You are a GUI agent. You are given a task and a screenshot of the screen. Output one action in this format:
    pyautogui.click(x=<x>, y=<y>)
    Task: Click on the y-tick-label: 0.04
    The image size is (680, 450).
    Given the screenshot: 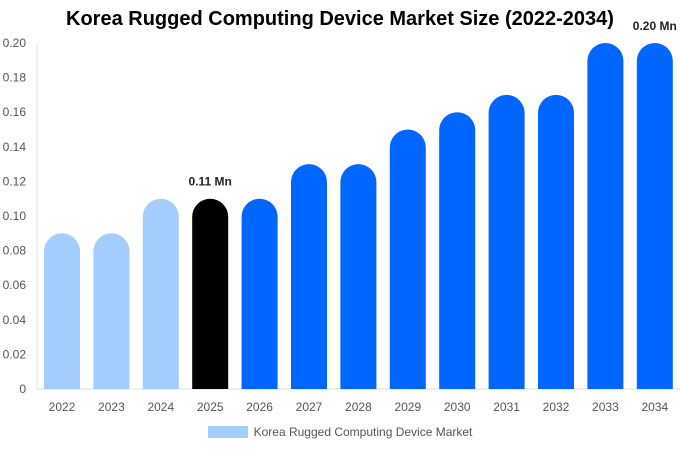 What is the action you would take?
    pyautogui.click(x=15, y=320)
    